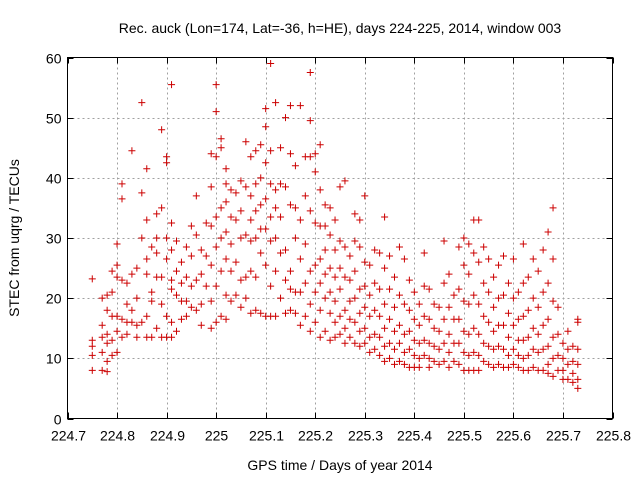  What do you see at coordinates (54, 179) in the screenshot?
I see `y-tick-label: 40` at bounding box center [54, 179].